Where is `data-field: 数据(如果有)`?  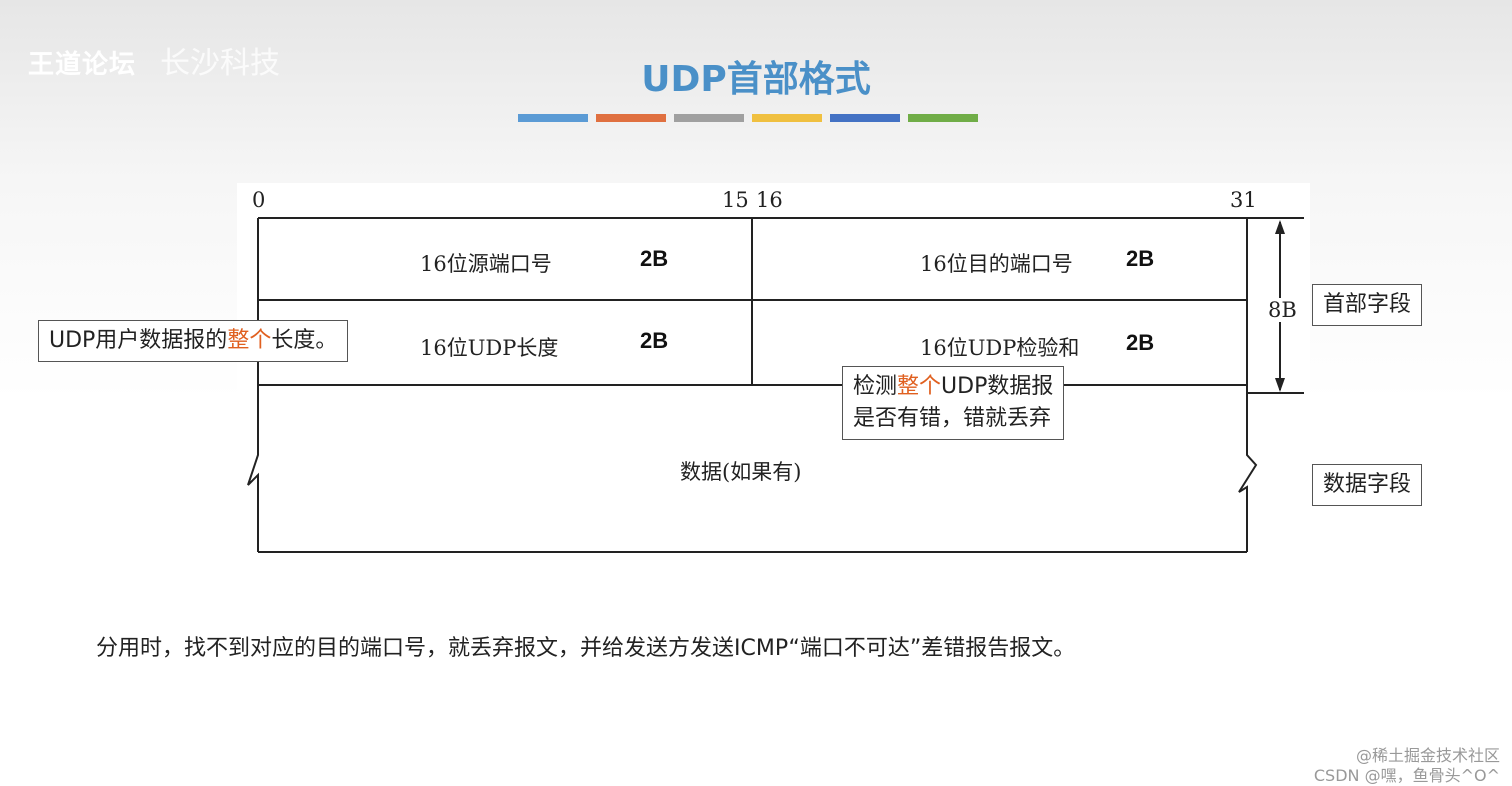
data-field: 数据(如果有) is located at coordinates (741, 472).